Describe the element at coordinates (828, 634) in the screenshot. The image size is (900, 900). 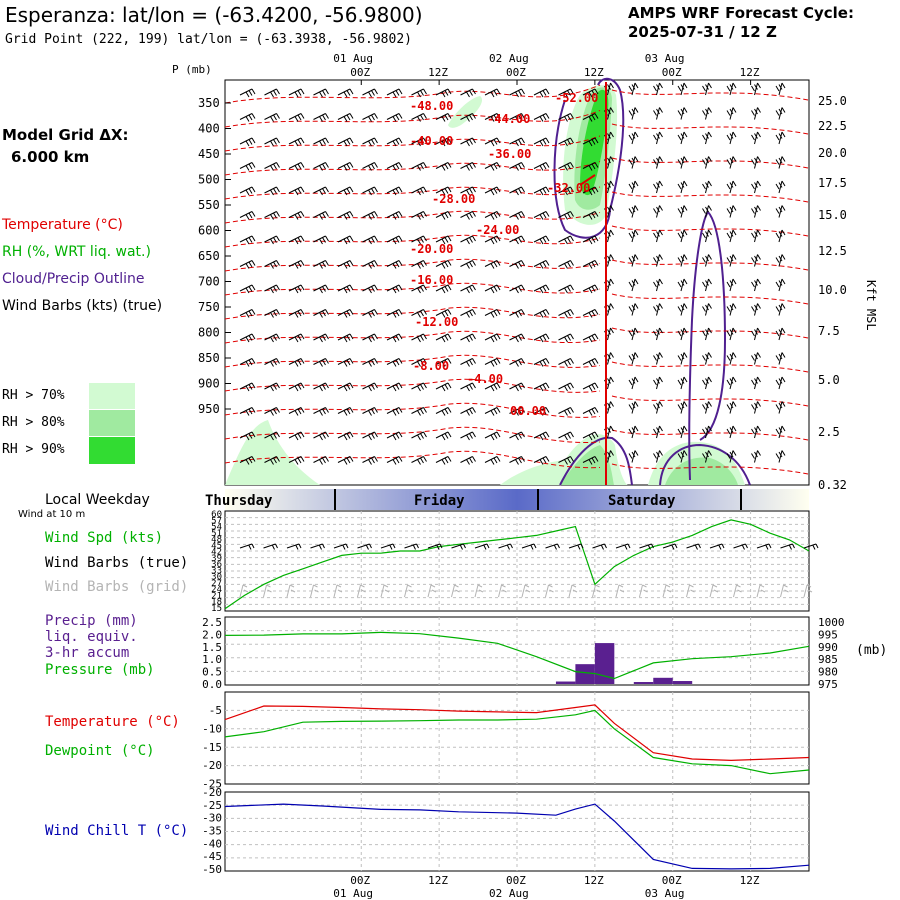
I see `right-tick-label: 995` at that location.